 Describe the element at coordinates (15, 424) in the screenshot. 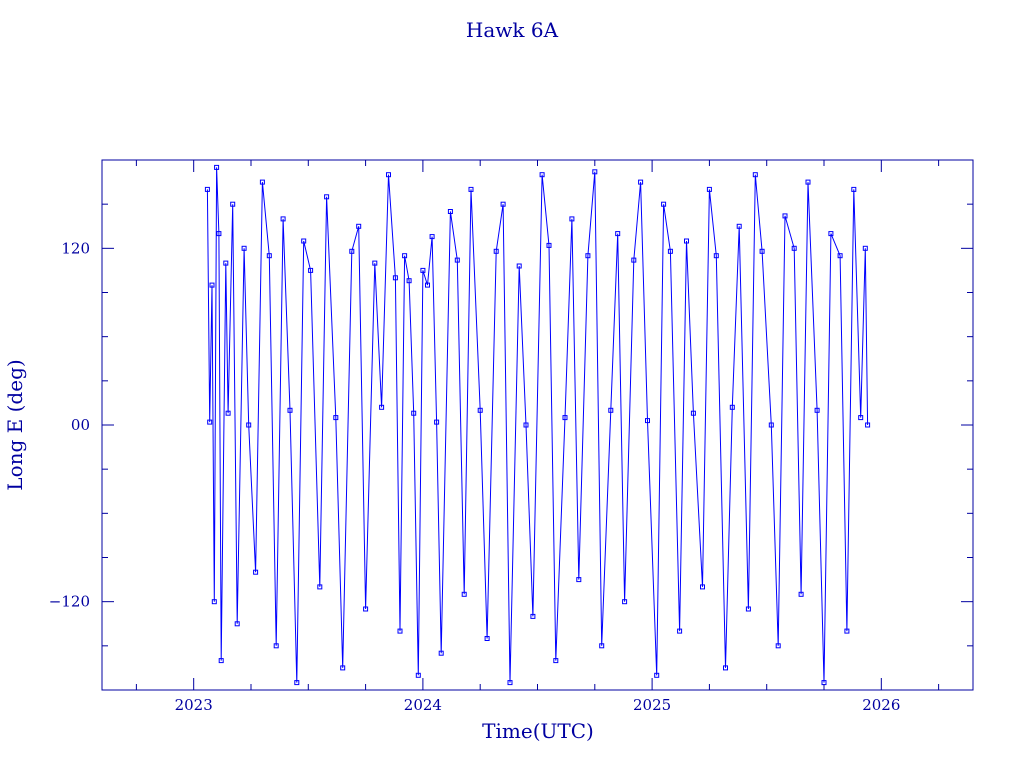

I see `y-axis-label: Long E (deg)` at that location.